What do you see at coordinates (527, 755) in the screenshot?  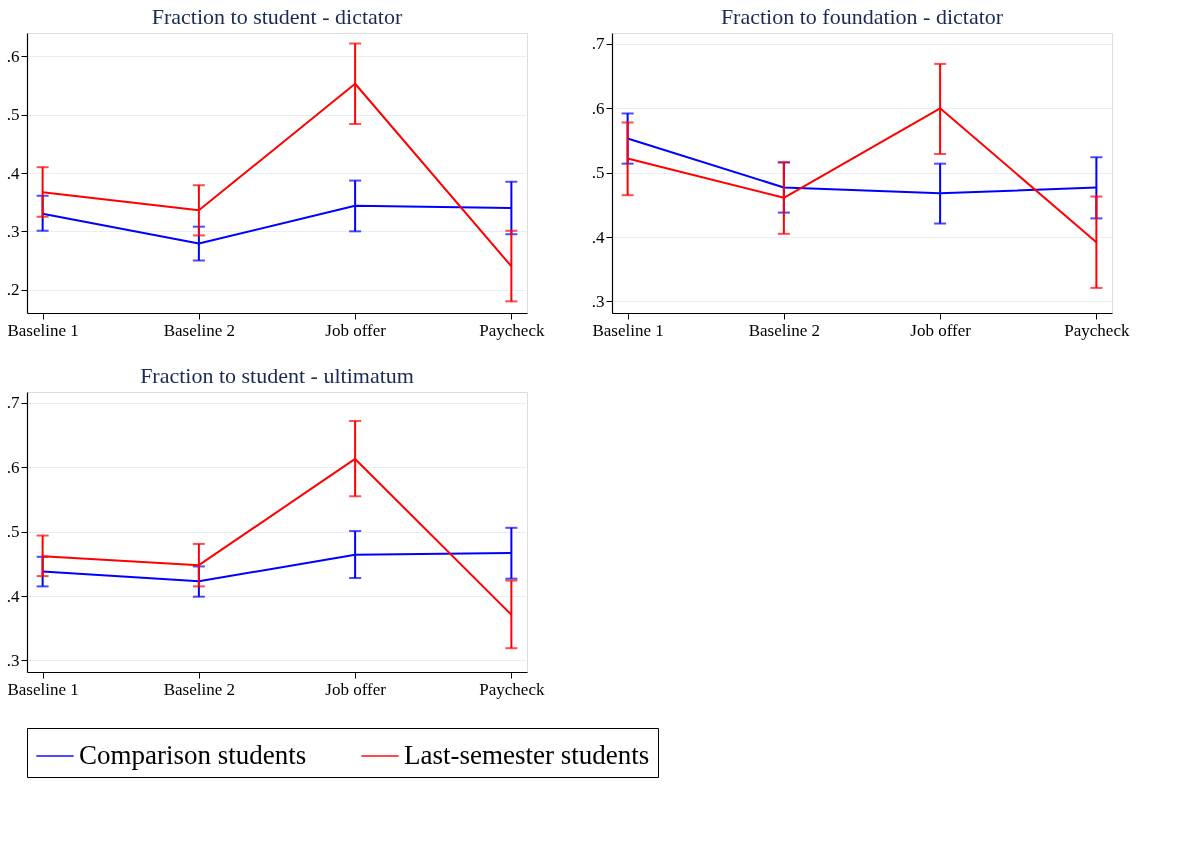 I see `legend-label: Last-semester students` at bounding box center [527, 755].